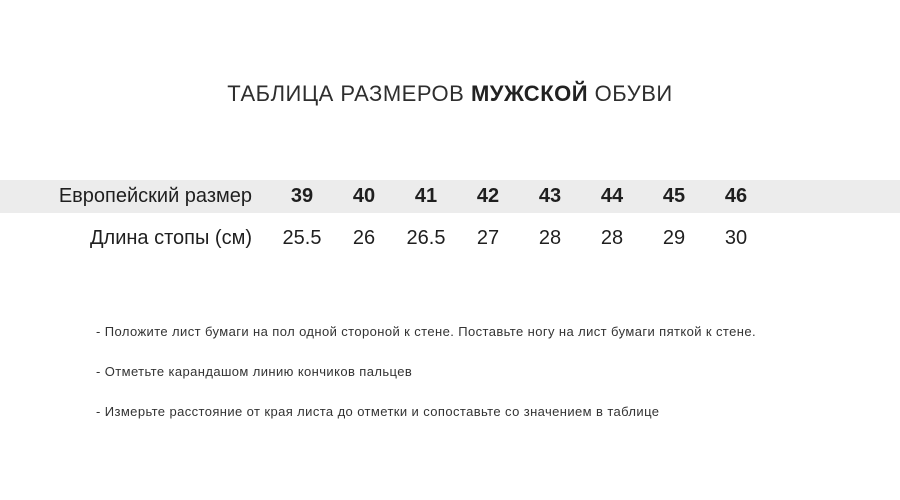 The image size is (900, 500). I want to click on eu-size-cell: 39, so click(302, 196).